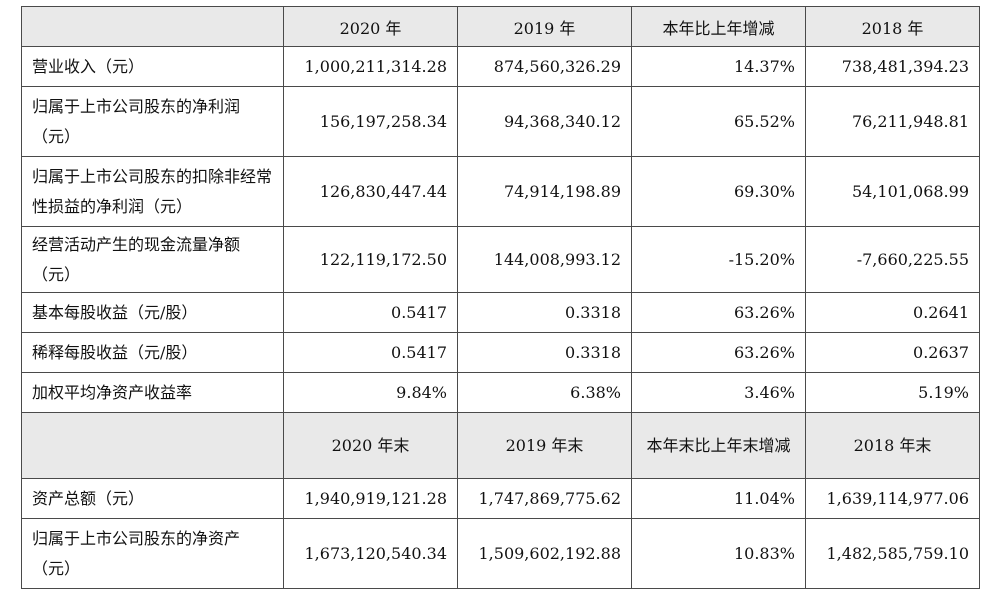 The width and height of the screenshot is (992, 608). Describe the element at coordinates (718, 191) in the screenshot. I see `value-cell: 69.30%` at that location.